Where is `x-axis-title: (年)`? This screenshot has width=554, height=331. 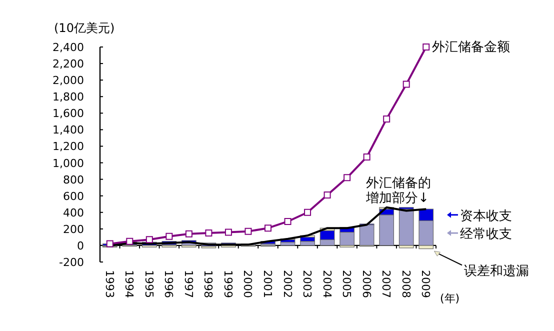 x-axis-title: (年) is located at coordinates (450, 298).